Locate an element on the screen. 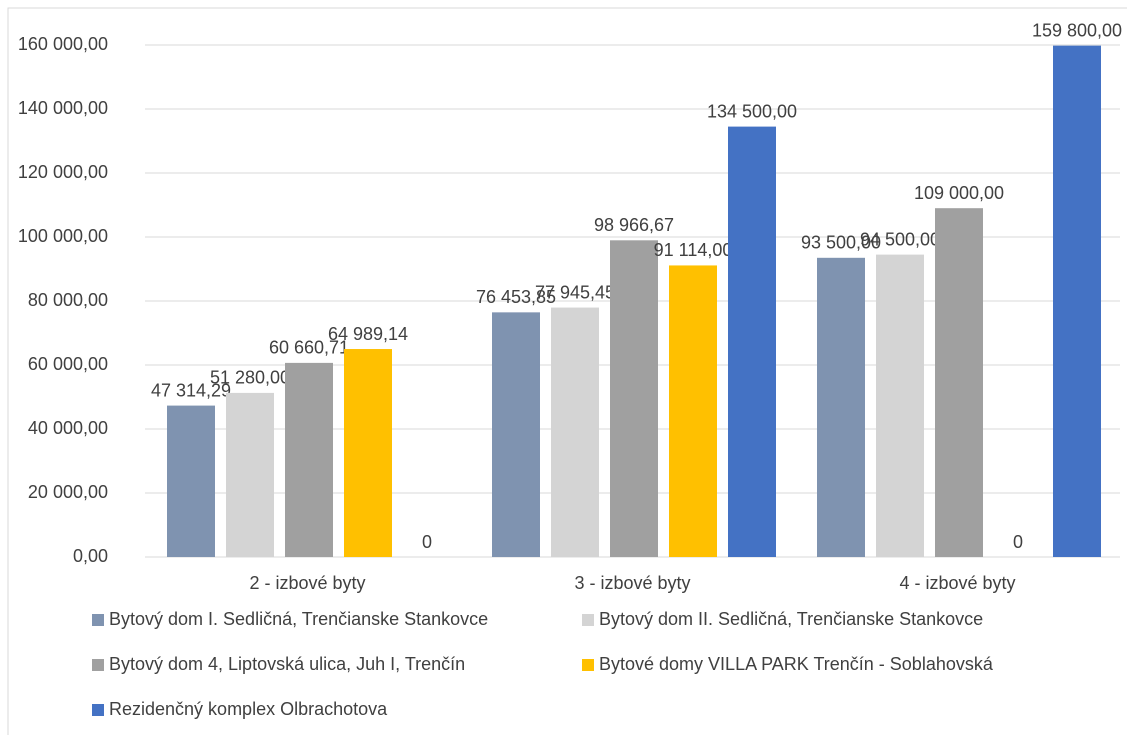 Image resolution: width=1127 pixels, height=735 pixels. y-tick-label: 20 000,00 is located at coordinates (68, 492).